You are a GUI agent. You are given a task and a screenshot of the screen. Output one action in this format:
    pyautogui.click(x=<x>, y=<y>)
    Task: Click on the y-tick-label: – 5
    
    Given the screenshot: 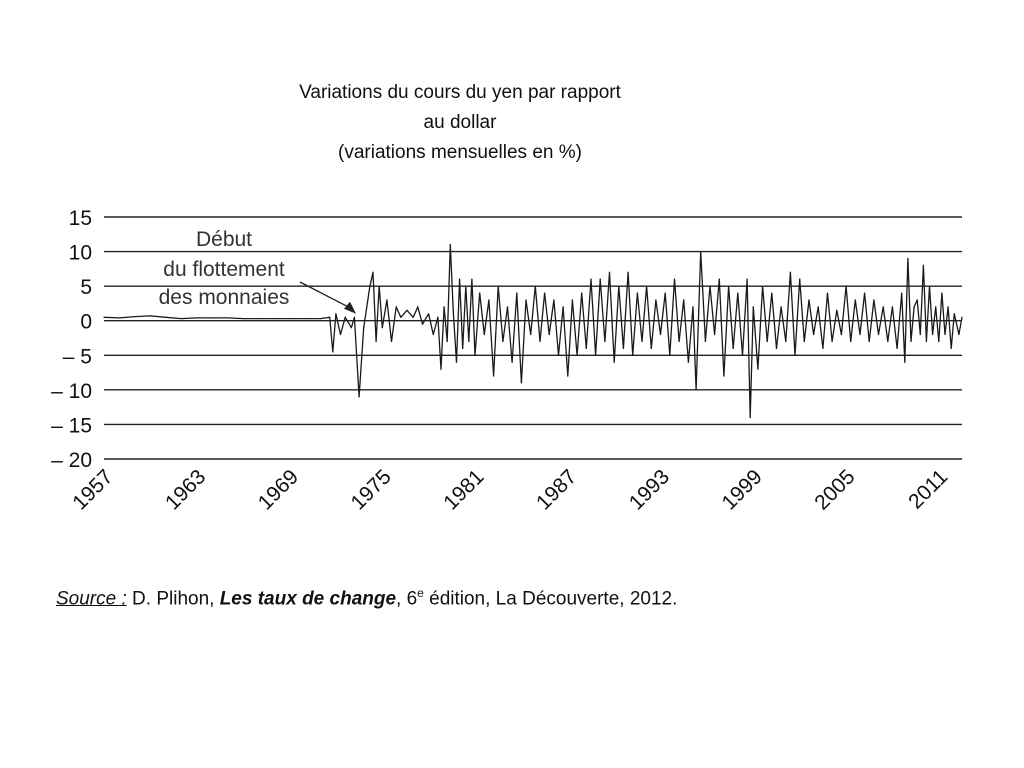 What is the action you would take?
    pyautogui.click(x=77, y=356)
    